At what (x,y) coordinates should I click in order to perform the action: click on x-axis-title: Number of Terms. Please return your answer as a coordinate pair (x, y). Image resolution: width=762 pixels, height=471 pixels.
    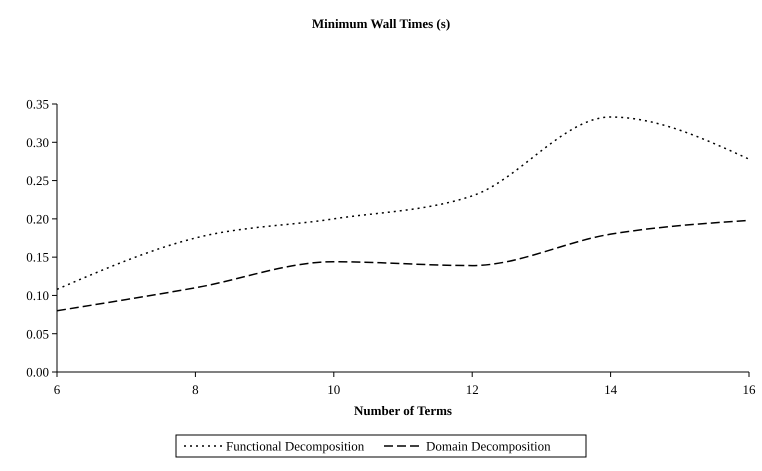
    Looking at the image, I should click on (403, 410).